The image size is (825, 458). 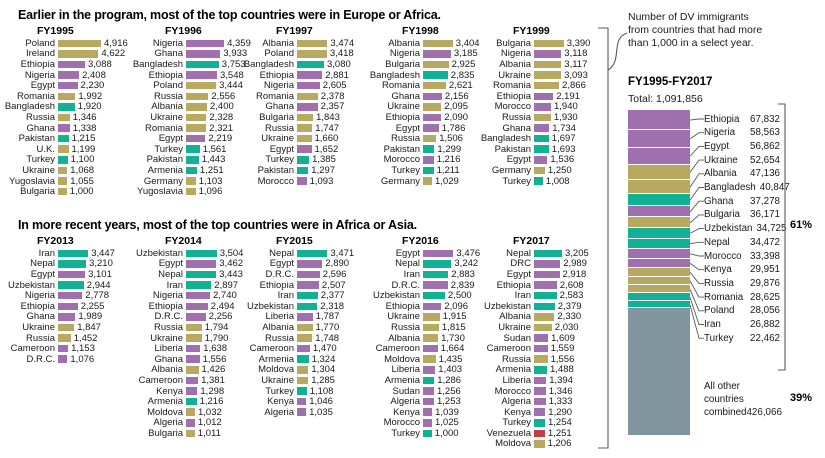 What do you see at coordinates (467, 43) in the screenshot?
I see `country-value: 3,404` at bounding box center [467, 43].